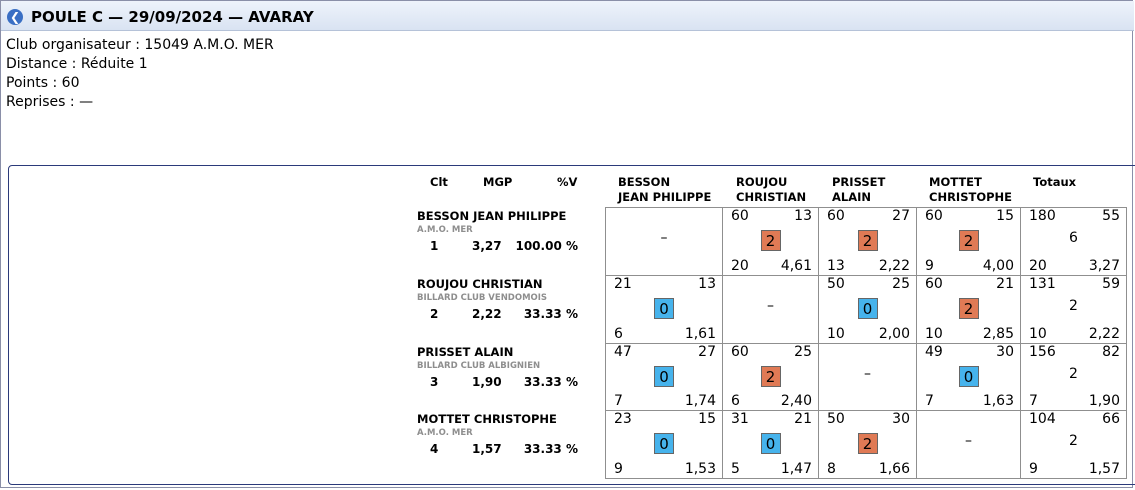 The height and width of the screenshot is (490, 1135). I want to click on highest-run: 30, so click(901, 419).